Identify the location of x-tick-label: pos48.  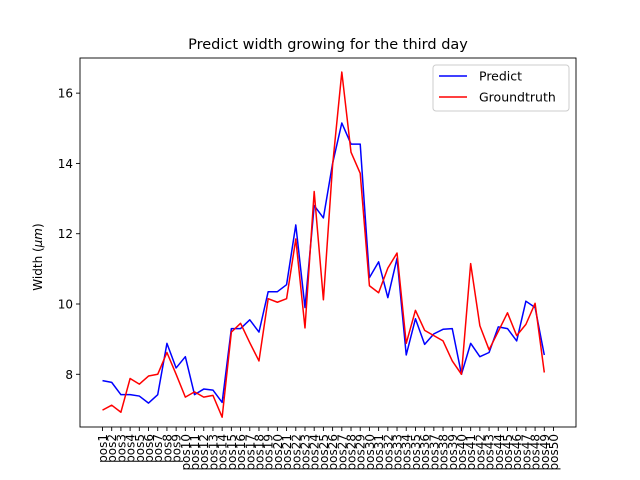
(536, 452).